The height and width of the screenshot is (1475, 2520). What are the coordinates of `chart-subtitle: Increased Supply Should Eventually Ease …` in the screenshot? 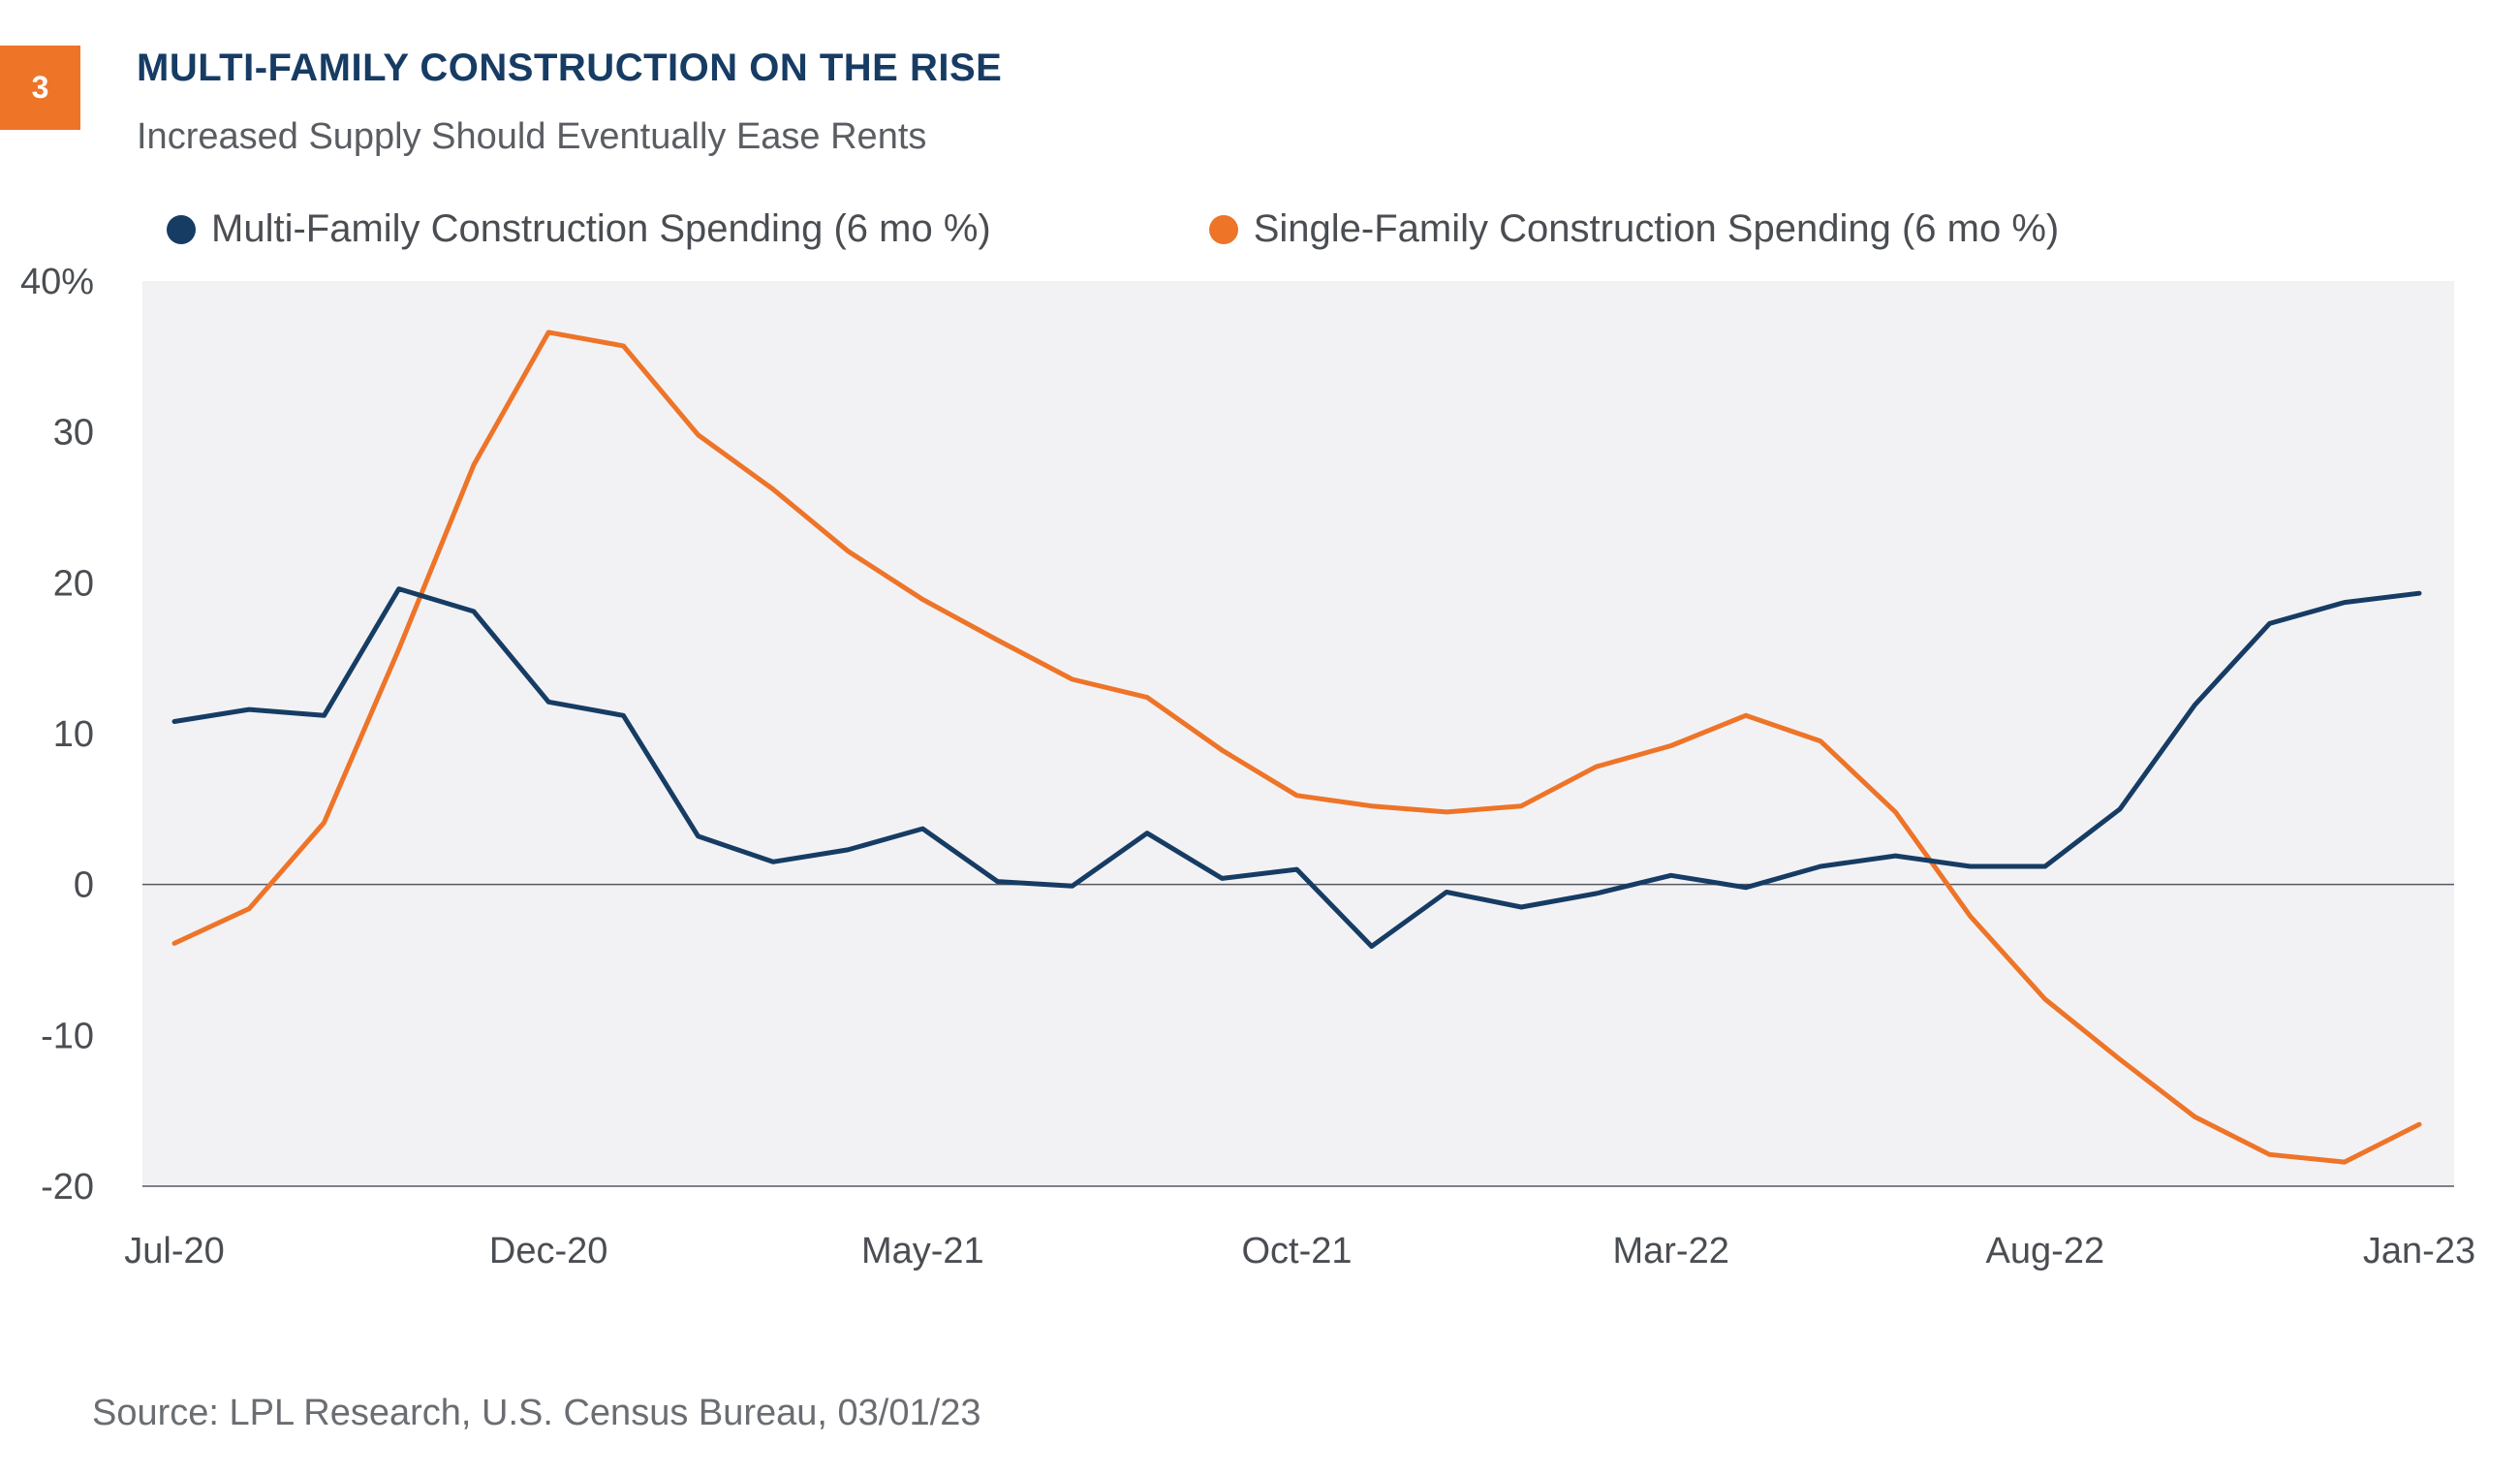 It's located at (532, 136).